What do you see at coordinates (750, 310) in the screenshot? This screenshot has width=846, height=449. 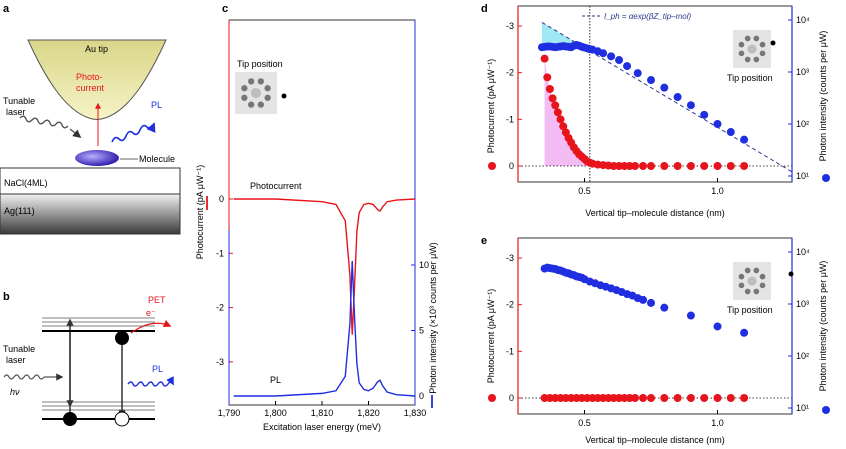 I see `panel-e-tip-label: Tip position` at bounding box center [750, 310].